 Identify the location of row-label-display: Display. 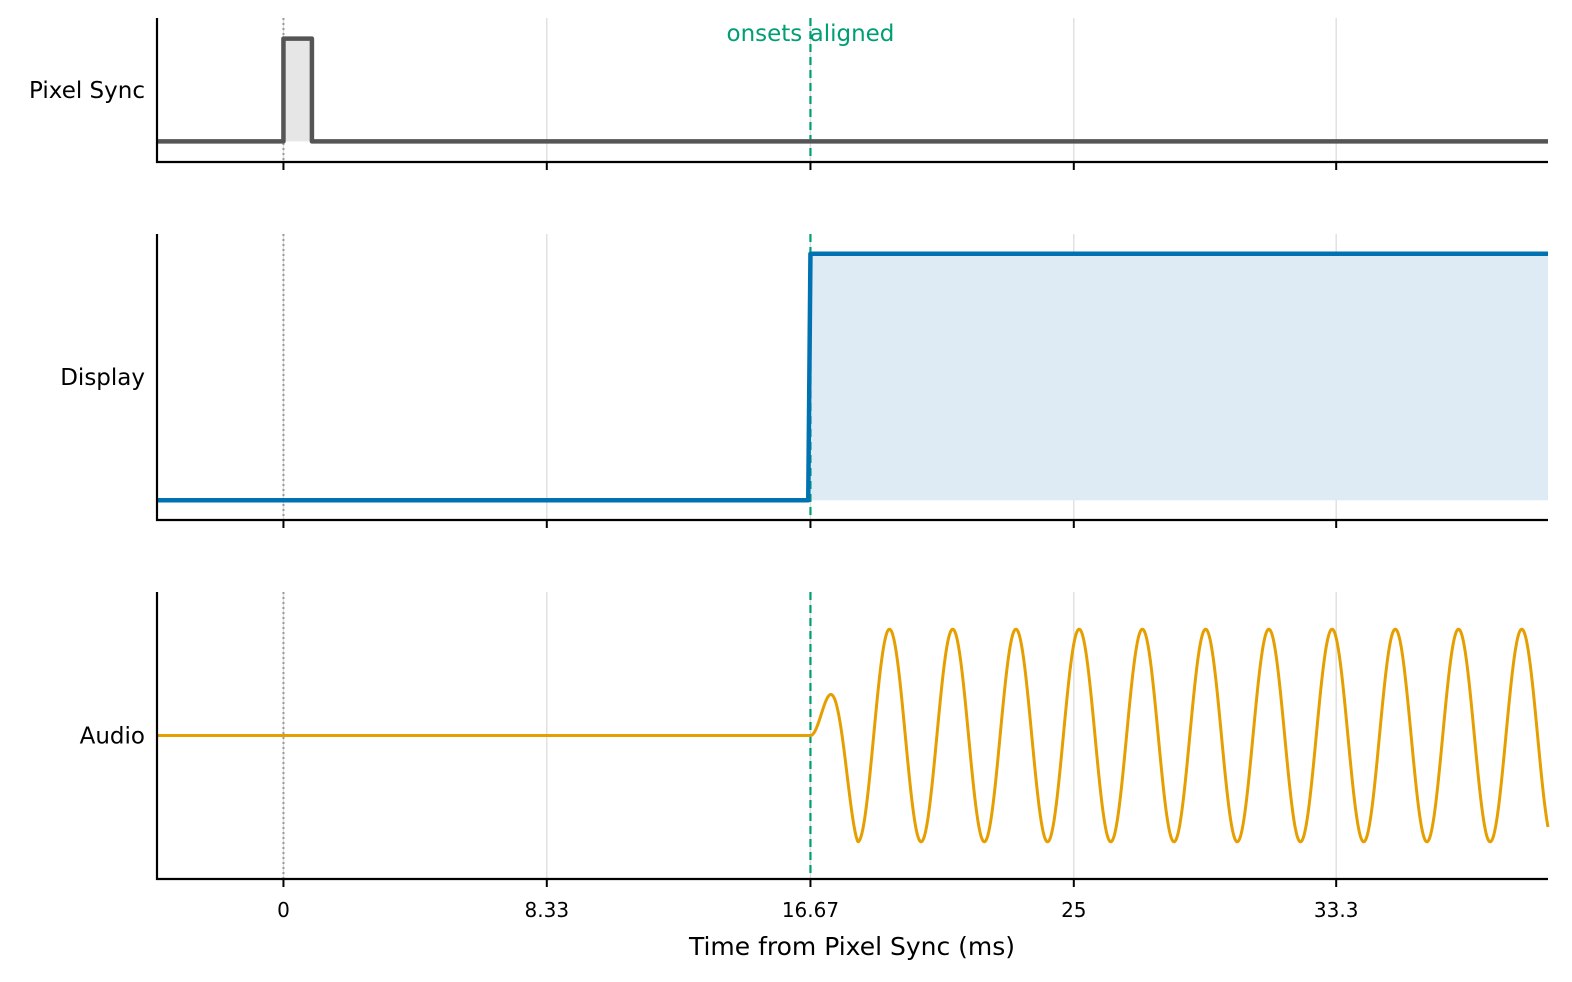
(102, 378).